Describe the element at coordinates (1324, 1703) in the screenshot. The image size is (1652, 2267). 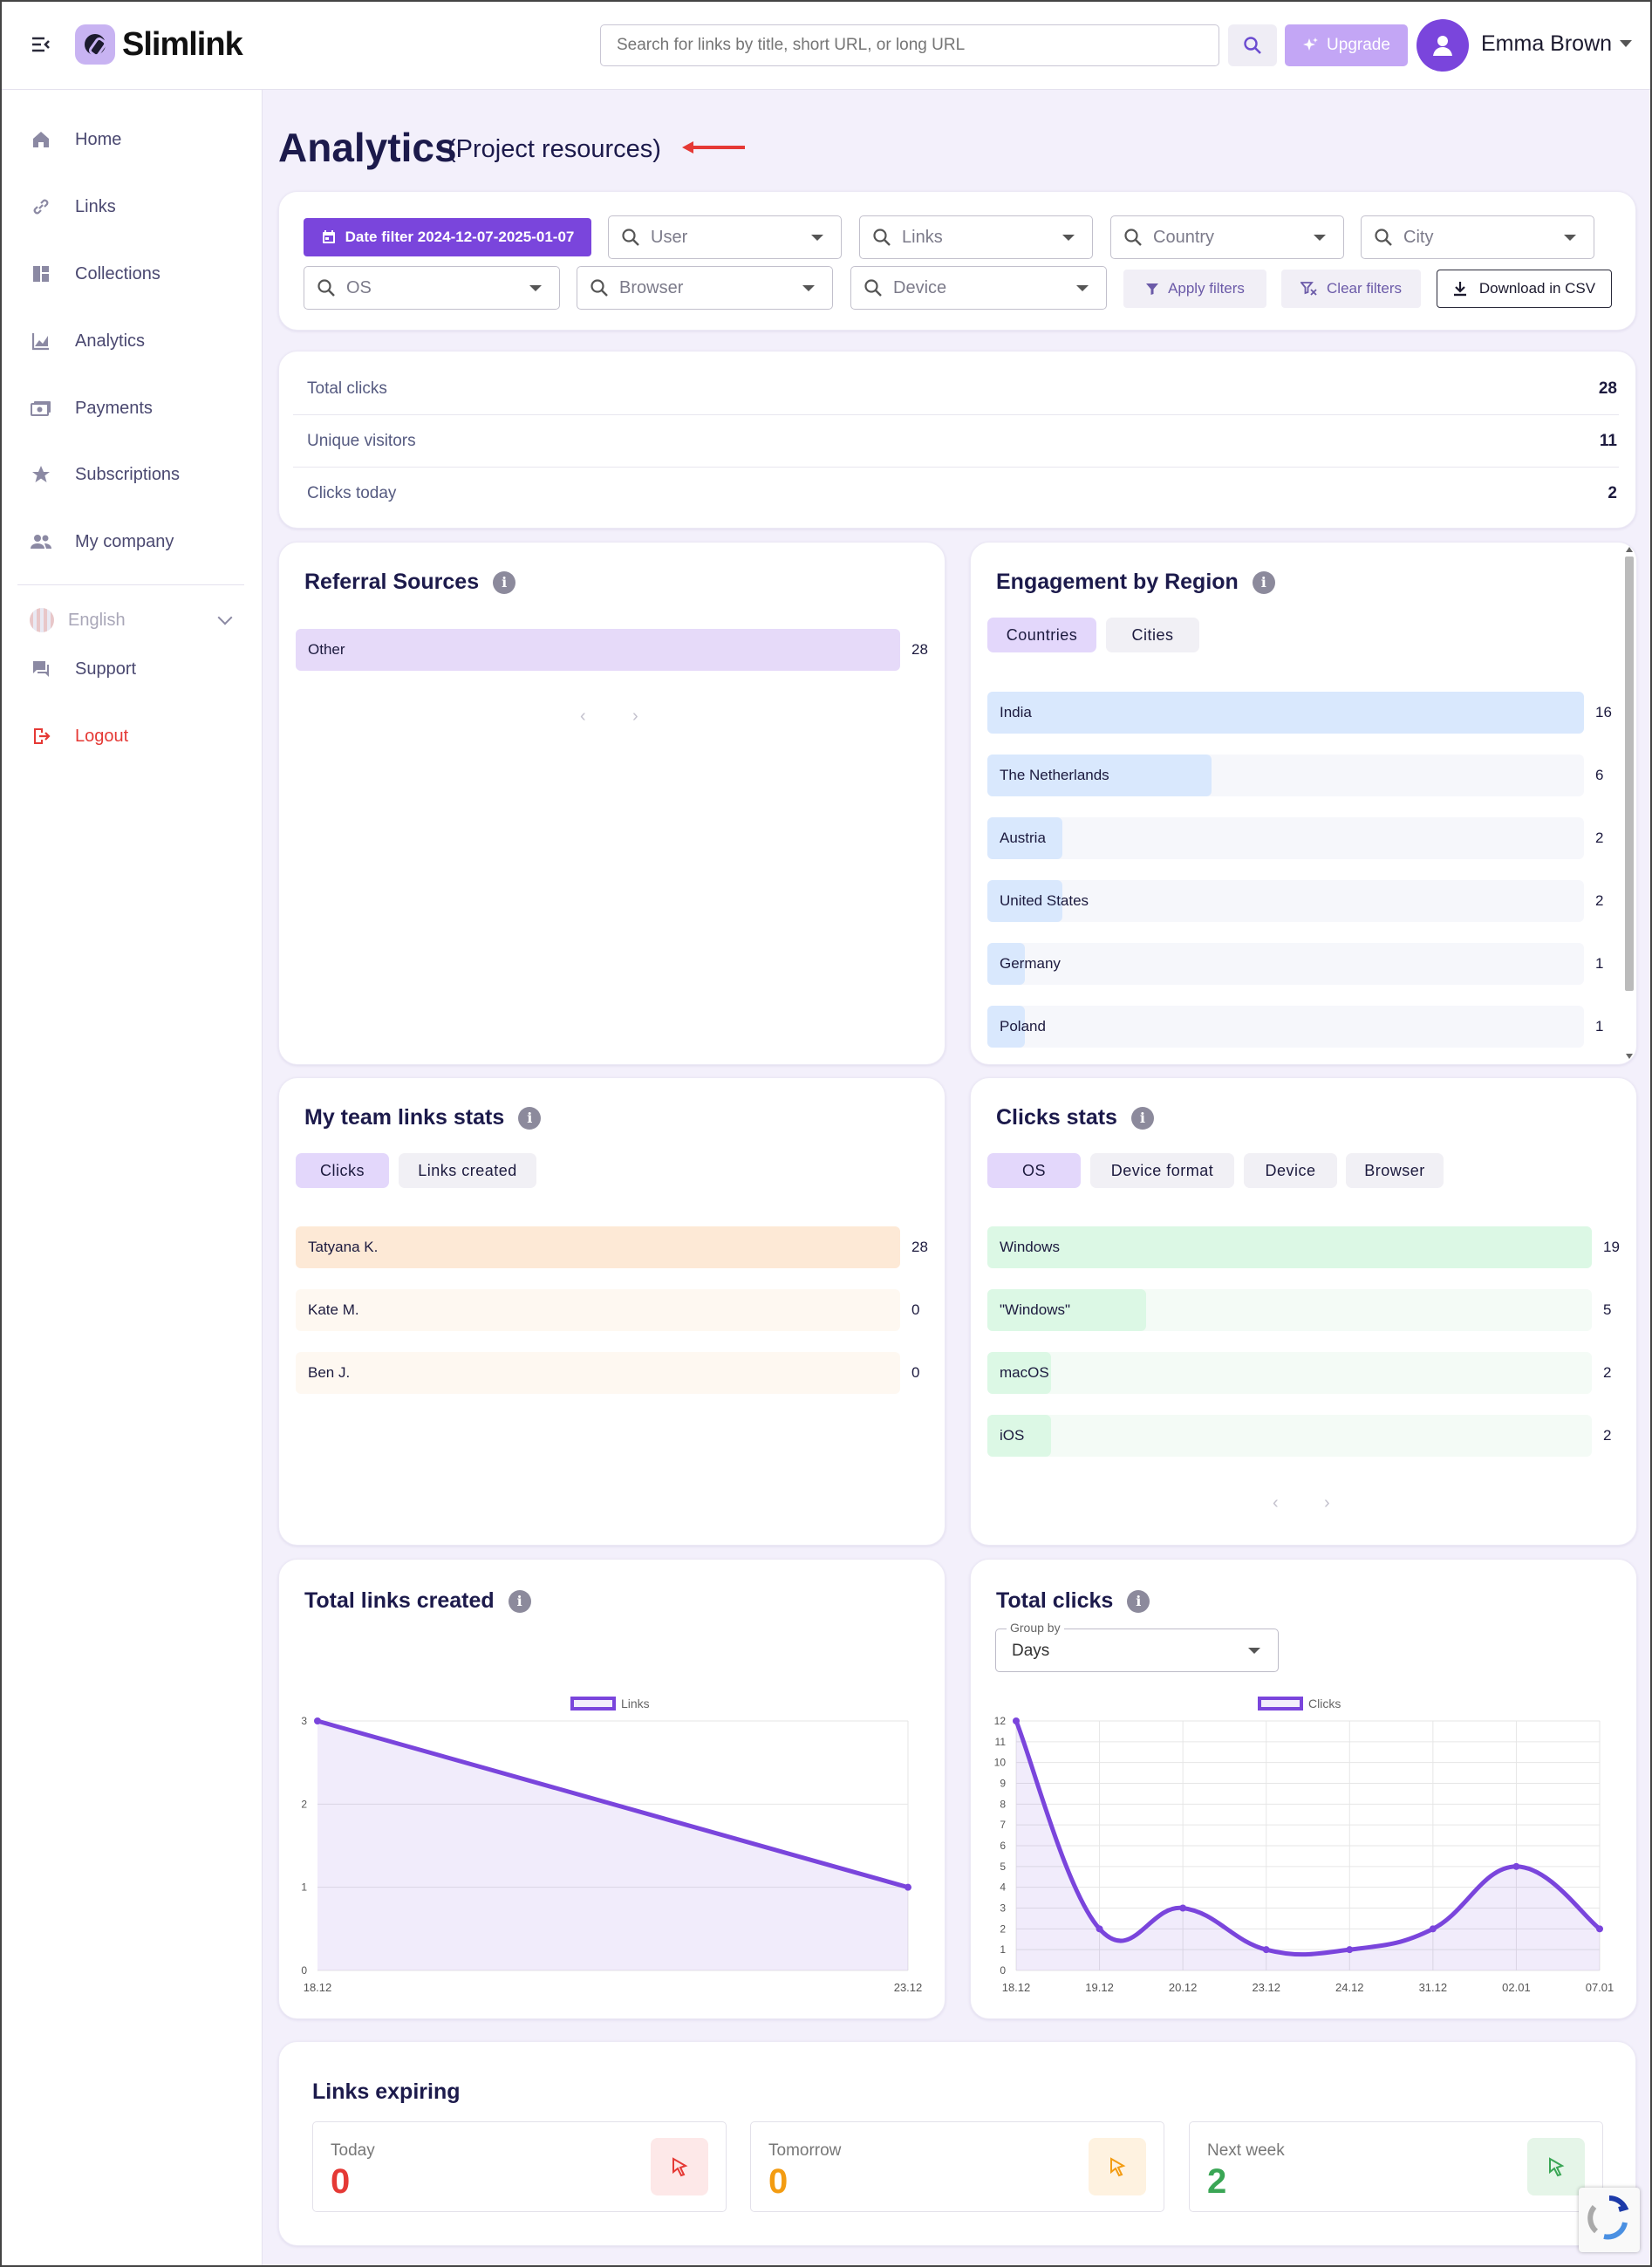
I see `legend-label: Clicks` at that location.